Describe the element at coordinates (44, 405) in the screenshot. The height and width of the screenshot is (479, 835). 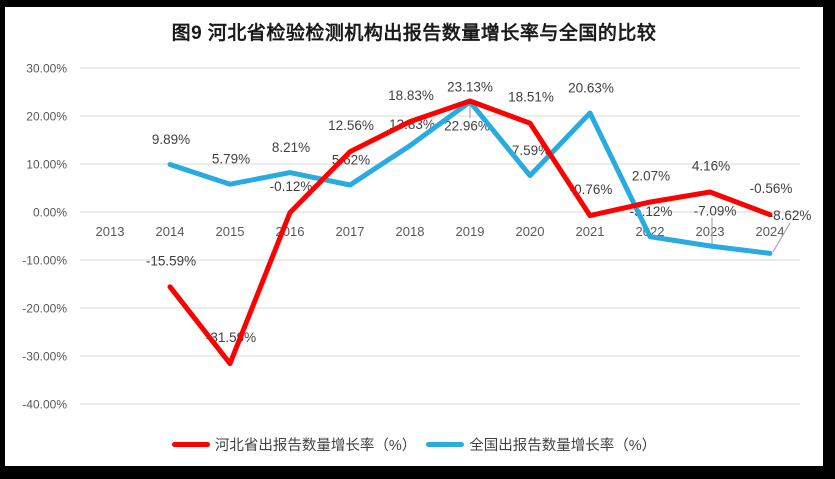
I see `y-tick-label: -40.00%` at that location.